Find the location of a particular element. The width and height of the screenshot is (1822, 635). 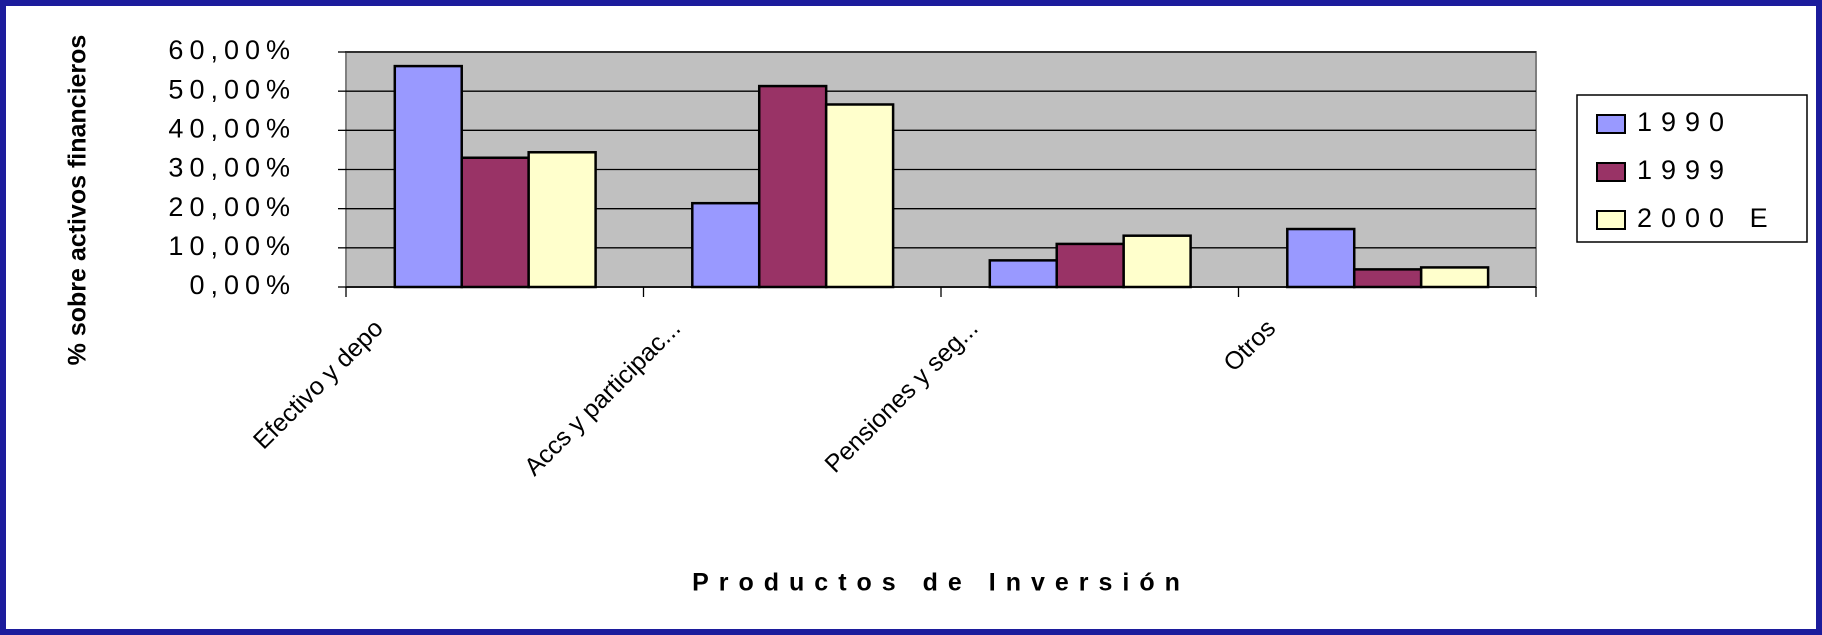

y-tick-label: 50,00% is located at coordinates (232, 89).